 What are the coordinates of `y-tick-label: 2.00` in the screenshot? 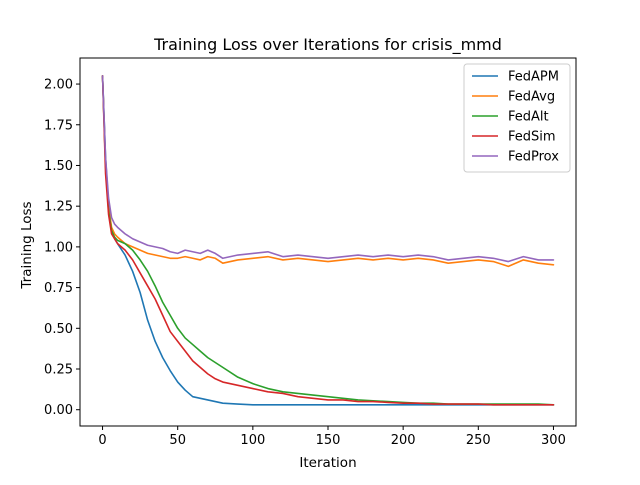 It's located at (58, 85).